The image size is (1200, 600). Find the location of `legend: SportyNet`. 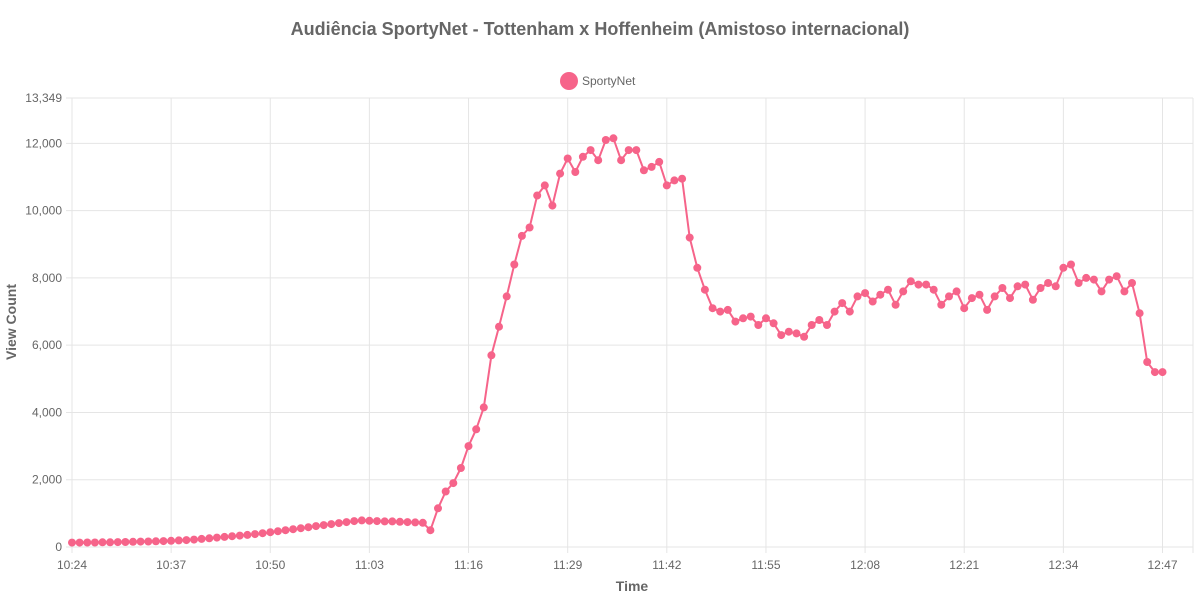

legend: SportyNet is located at coordinates (598, 81).